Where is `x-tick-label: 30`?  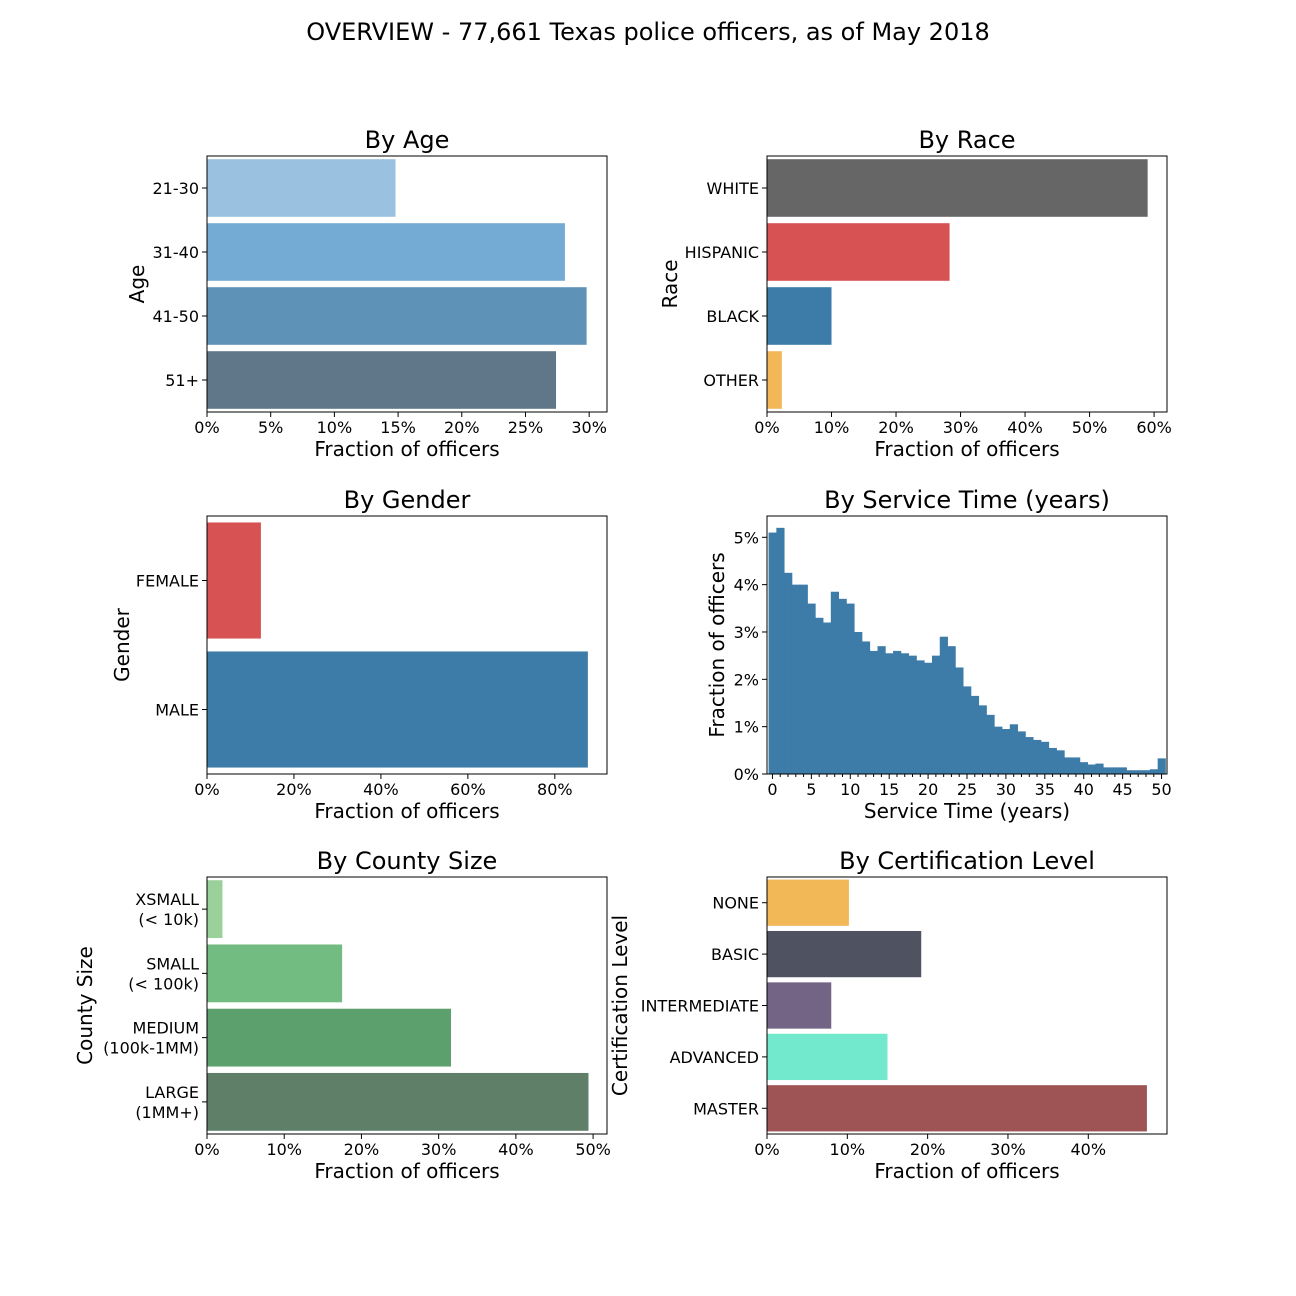 x-tick-label: 30 is located at coordinates (1006, 789).